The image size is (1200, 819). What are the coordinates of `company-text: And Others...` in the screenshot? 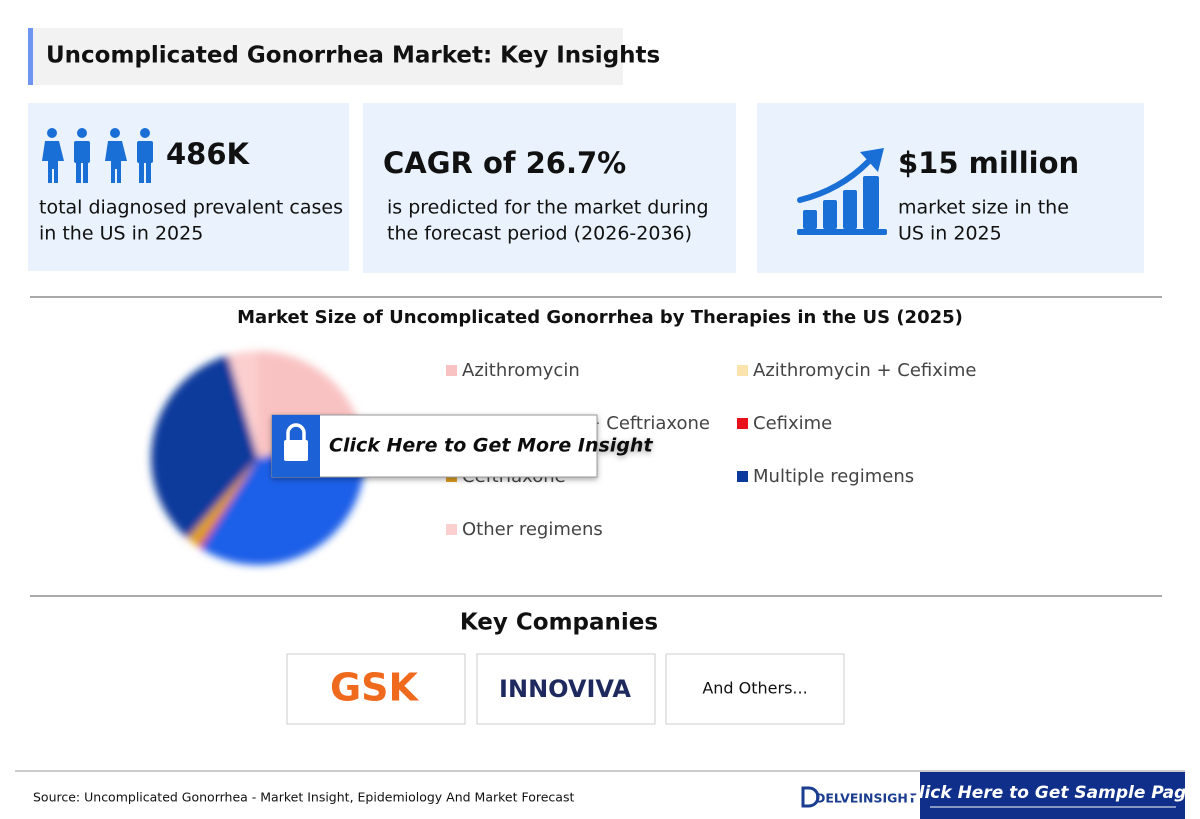 It's located at (754, 688).